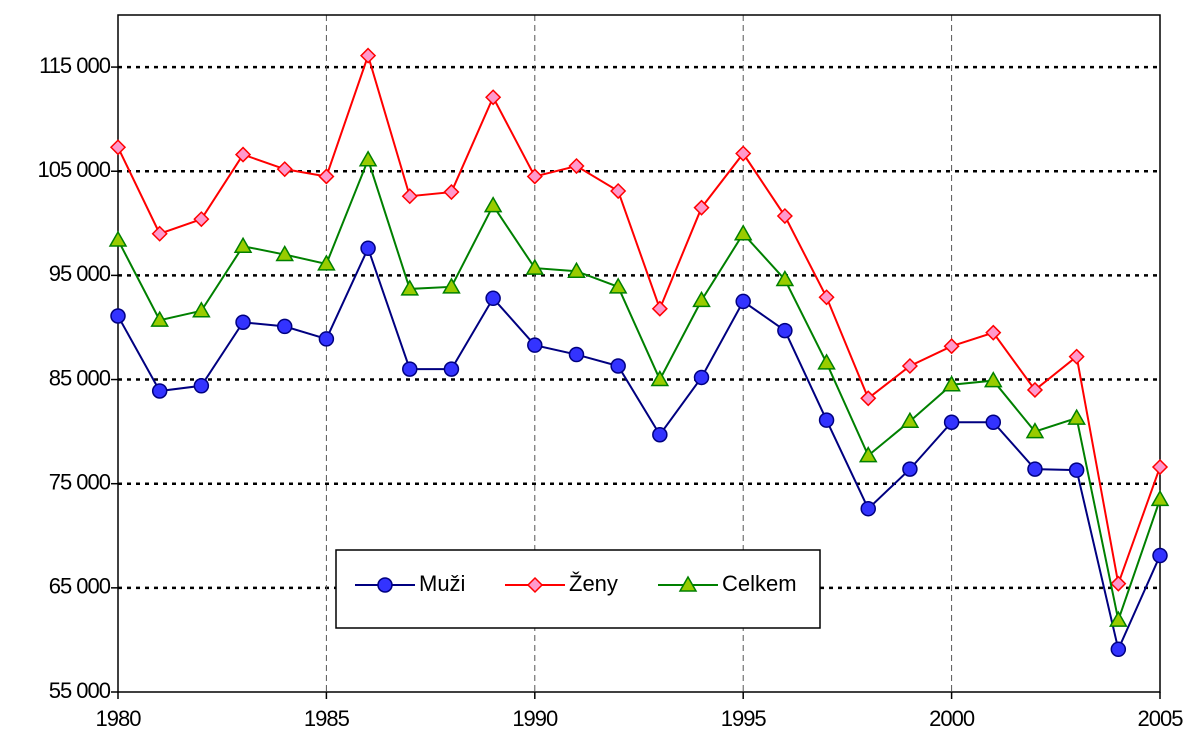 This screenshot has height=749, width=1189. I want to click on y-tick-label: 65 000, so click(80, 586).